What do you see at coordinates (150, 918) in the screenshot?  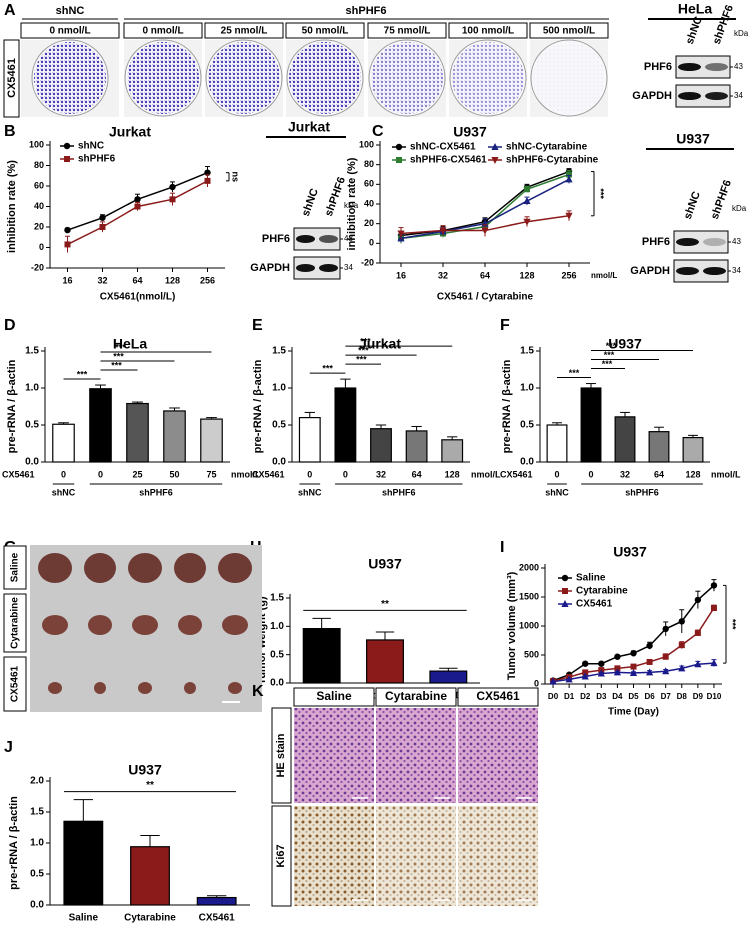 I see `x-tick-label: Cytarabine` at bounding box center [150, 918].